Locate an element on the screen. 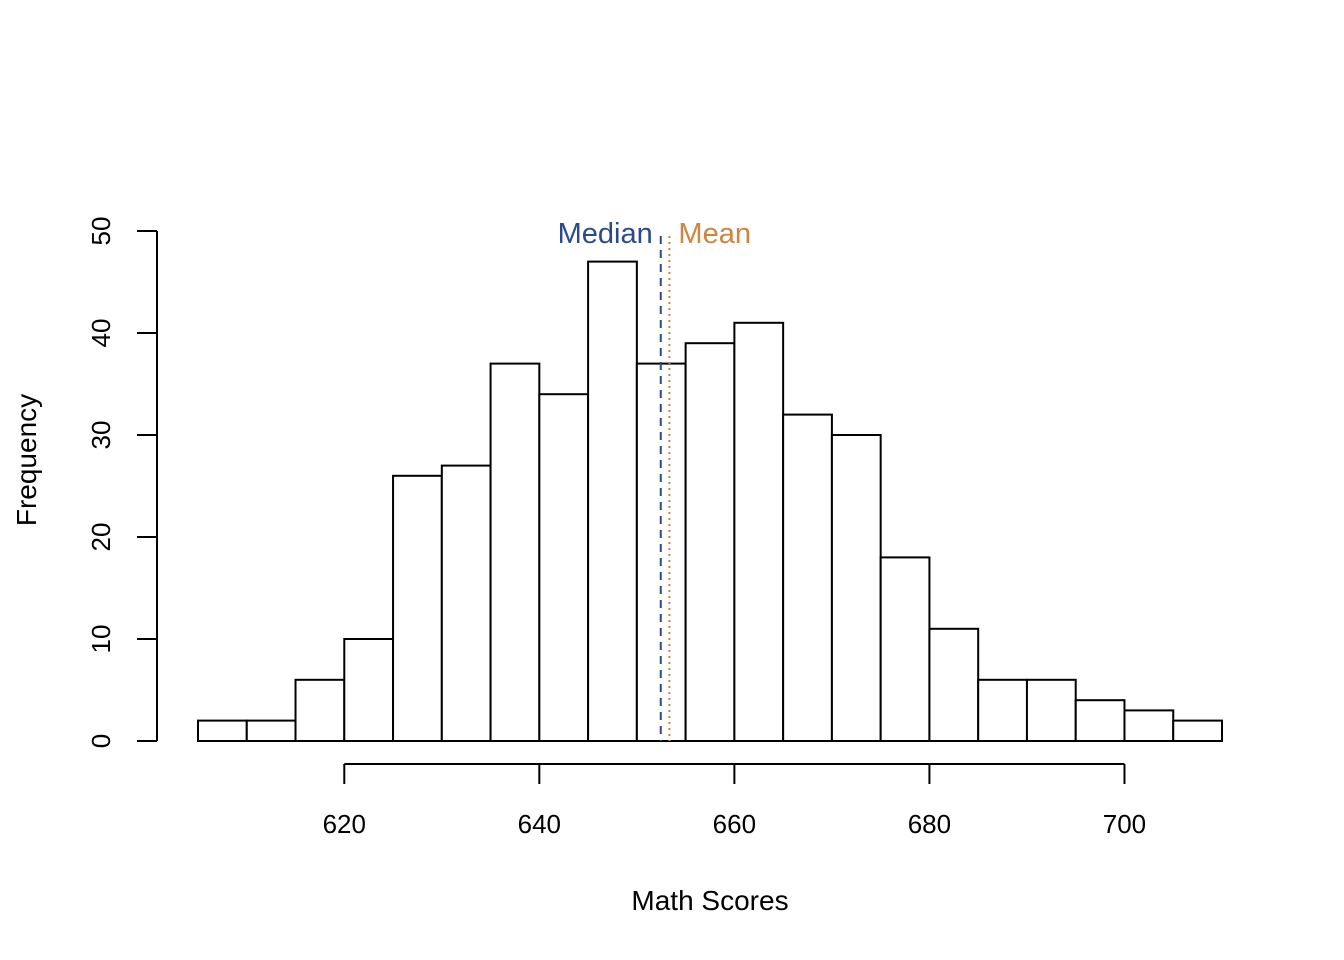 The height and width of the screenshot is (960, 1344). x-tick-label: 640 is located at coordinates (539, 824).